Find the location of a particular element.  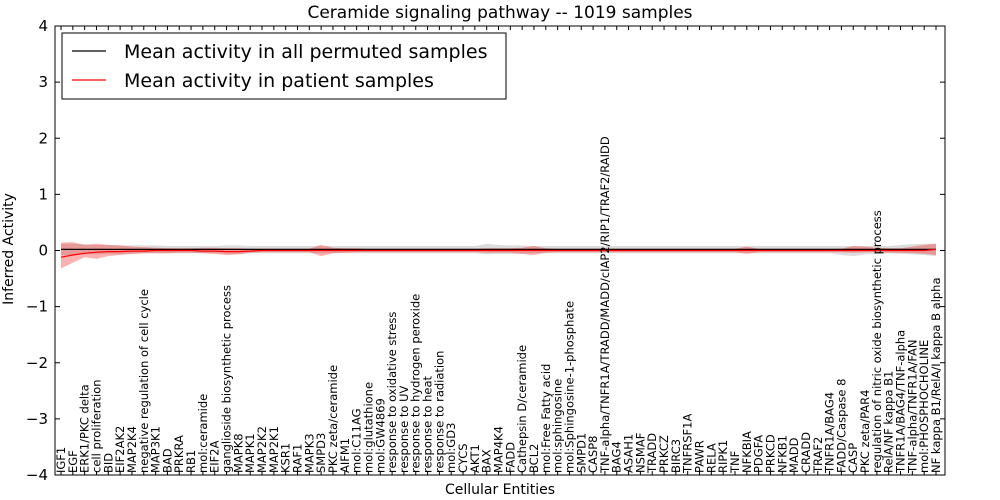

category-label: NFKB1 is located at coordinates (782, 454).